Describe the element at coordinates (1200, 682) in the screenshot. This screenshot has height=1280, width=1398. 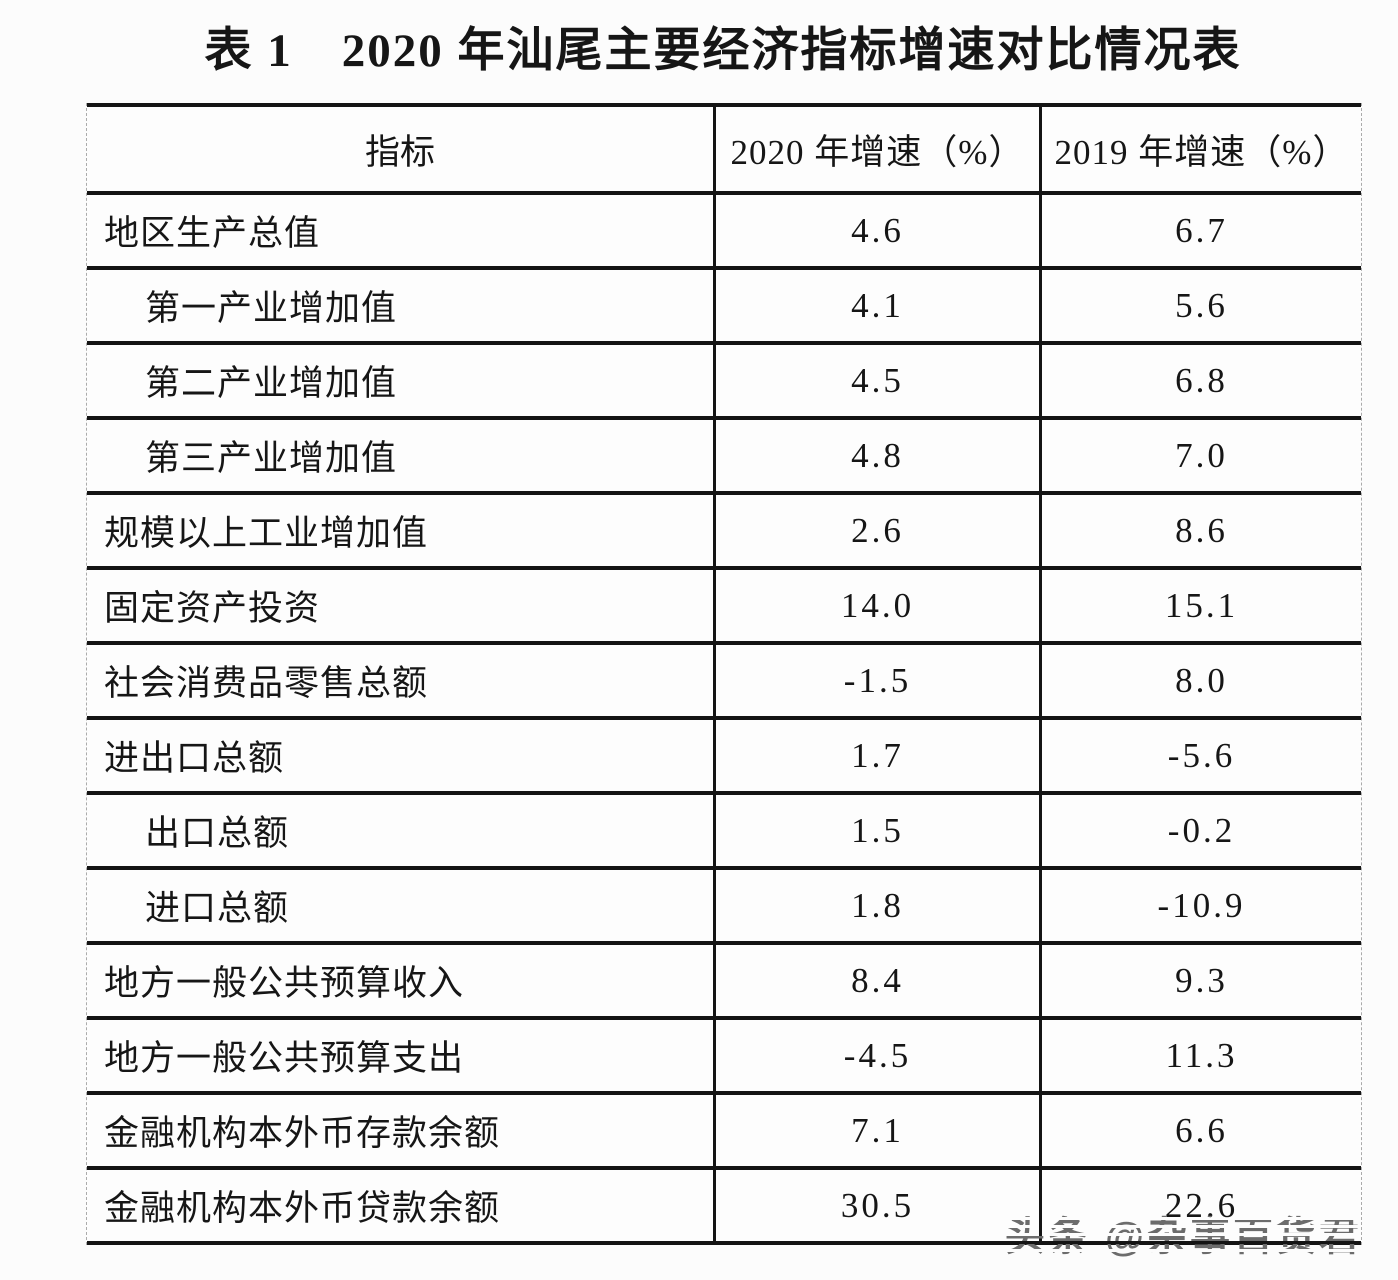
I see `growth-2019-cell: 8.0` at that location.